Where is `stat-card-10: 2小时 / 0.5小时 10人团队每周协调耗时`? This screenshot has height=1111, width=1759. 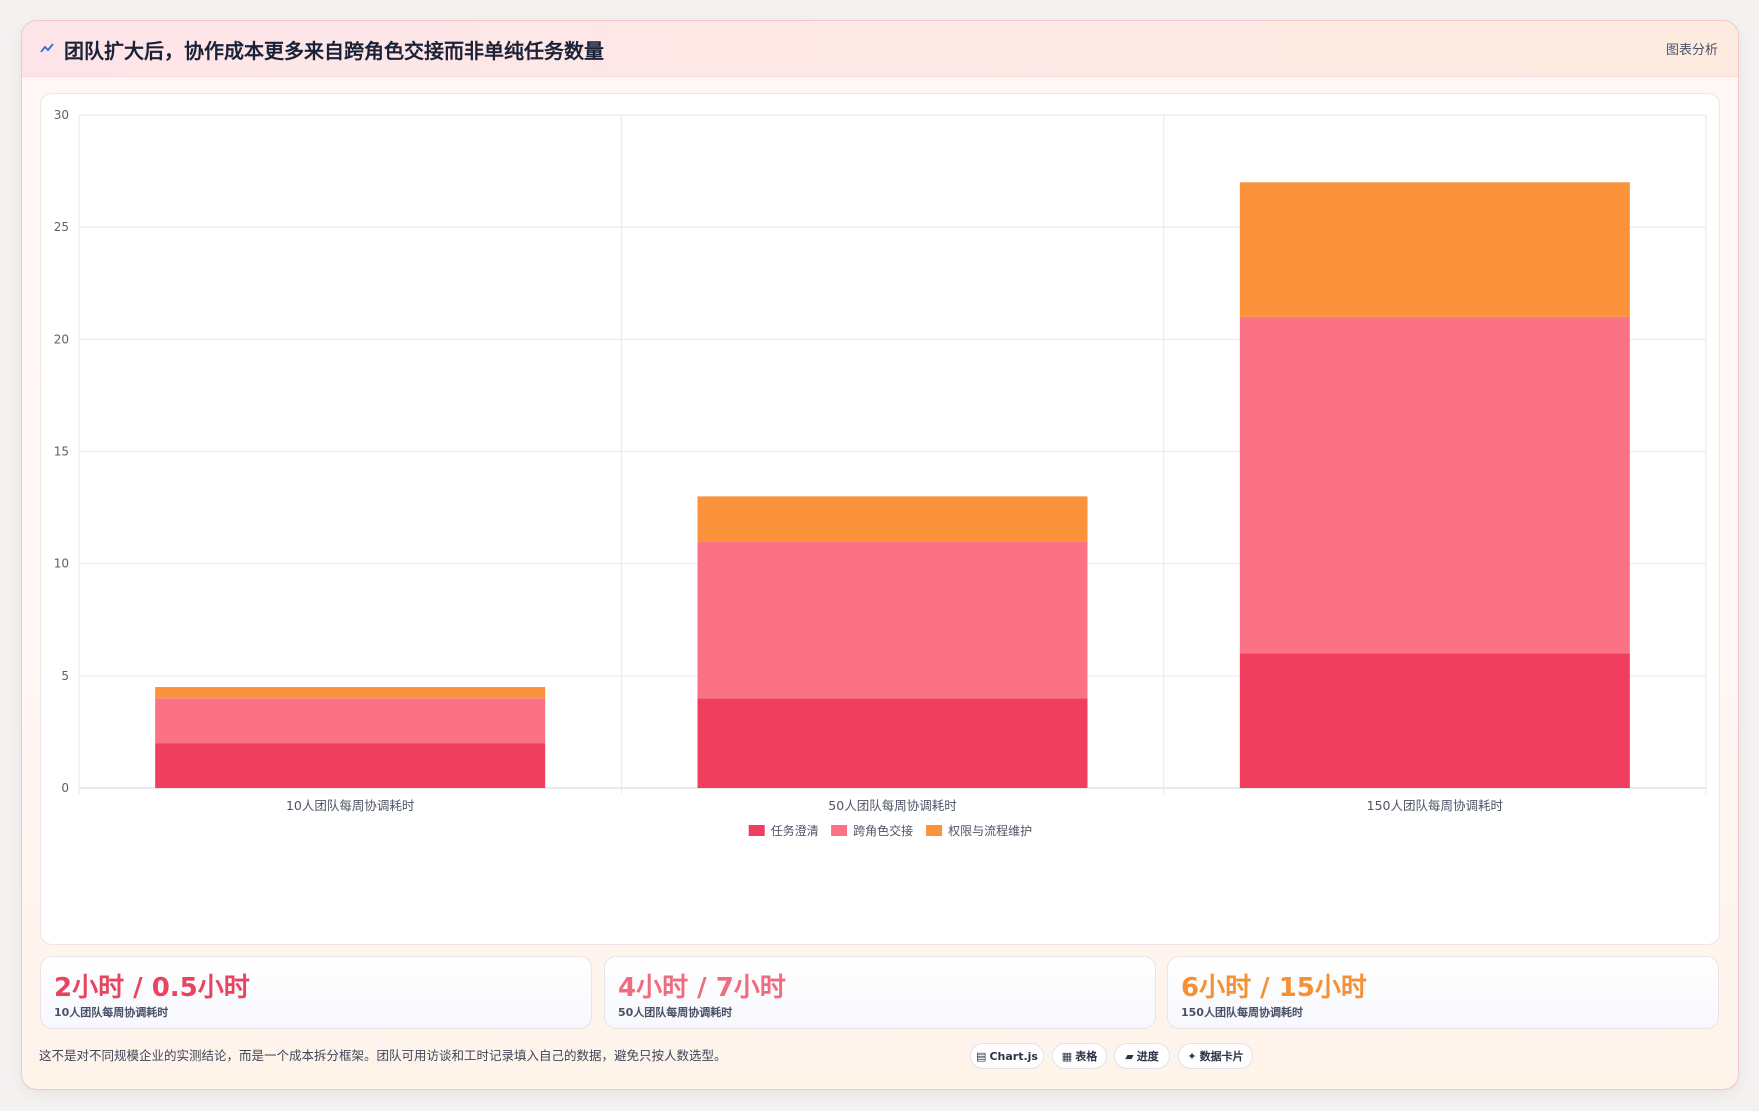 stat-card-10: 2小时 / 0.5小时 10人团队每周协调耗时 is located at coordinates (316, 992).